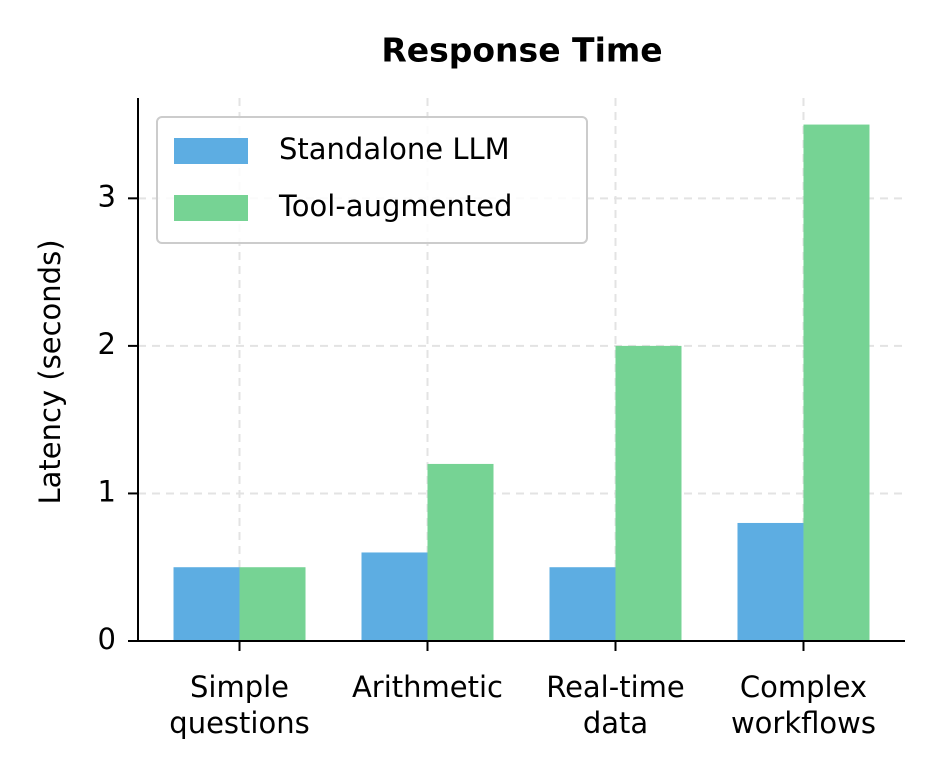 Image resolution: width=934 pixels, height=784 pixels. I want to click on legend-label: Tool-augmented, so click(395, 206).